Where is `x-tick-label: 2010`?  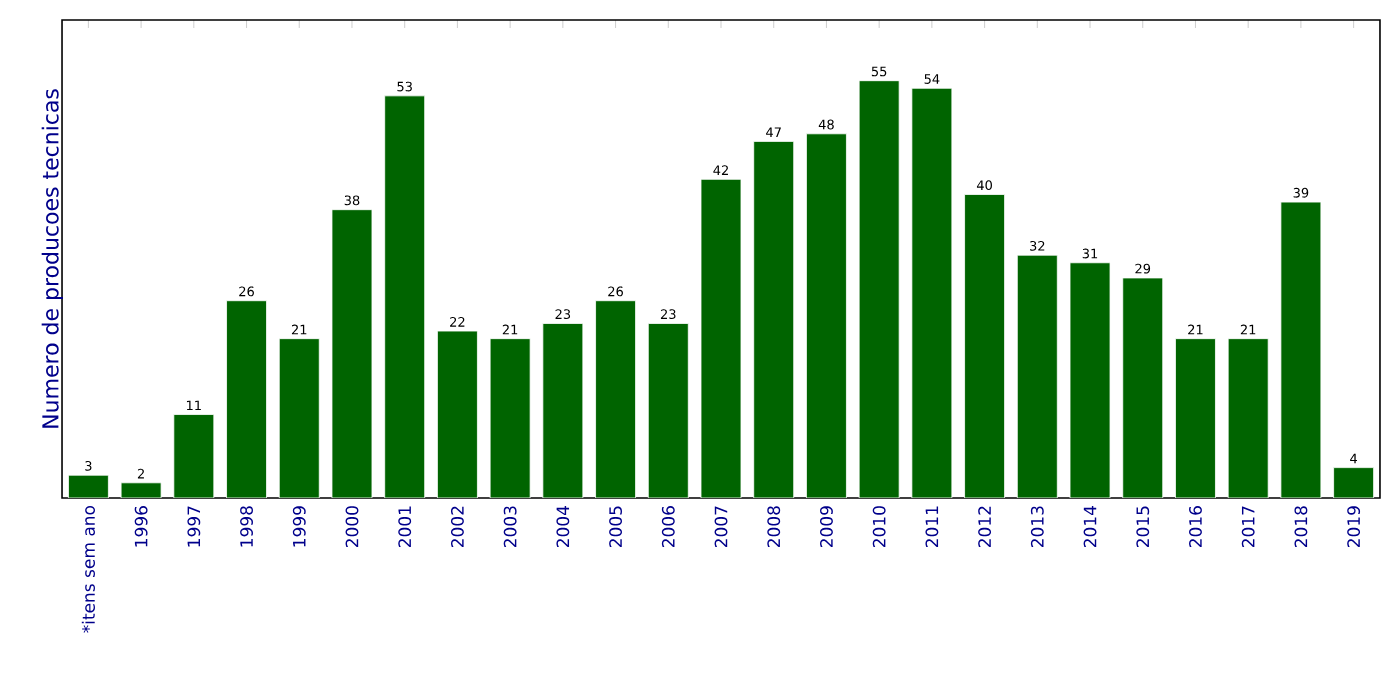 x-tick-label: 2010 is located at coordinates (879, 527).